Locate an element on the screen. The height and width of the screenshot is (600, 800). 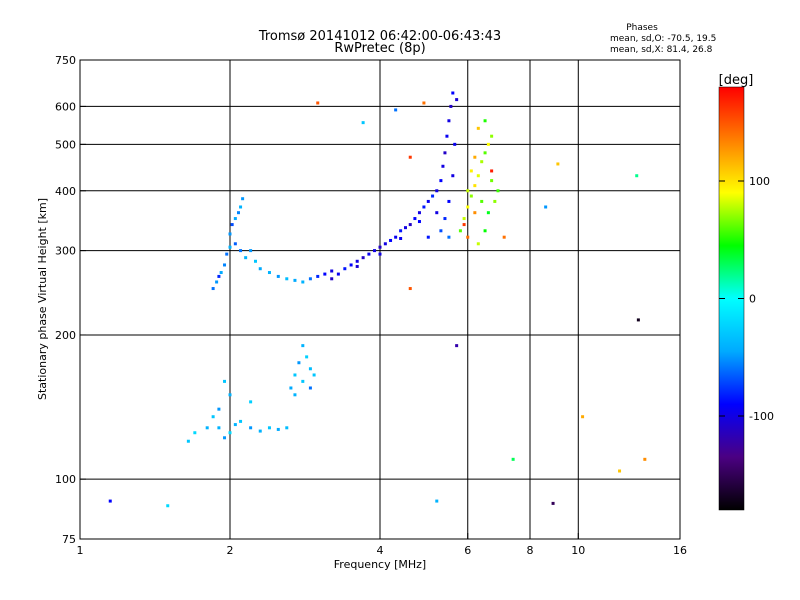
x-tick-label: 4 is located at coordinates (380, 550).